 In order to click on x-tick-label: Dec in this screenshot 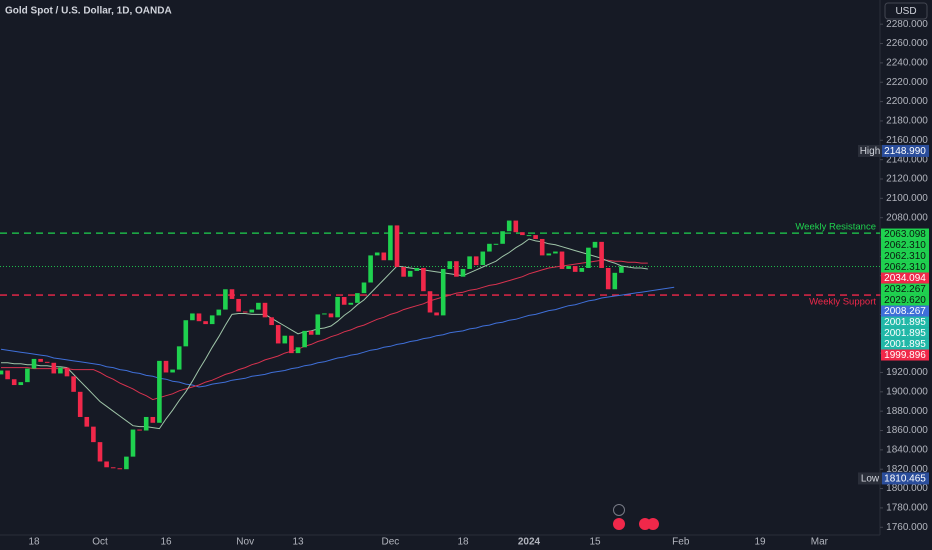, I will do `click(391, 542)`.